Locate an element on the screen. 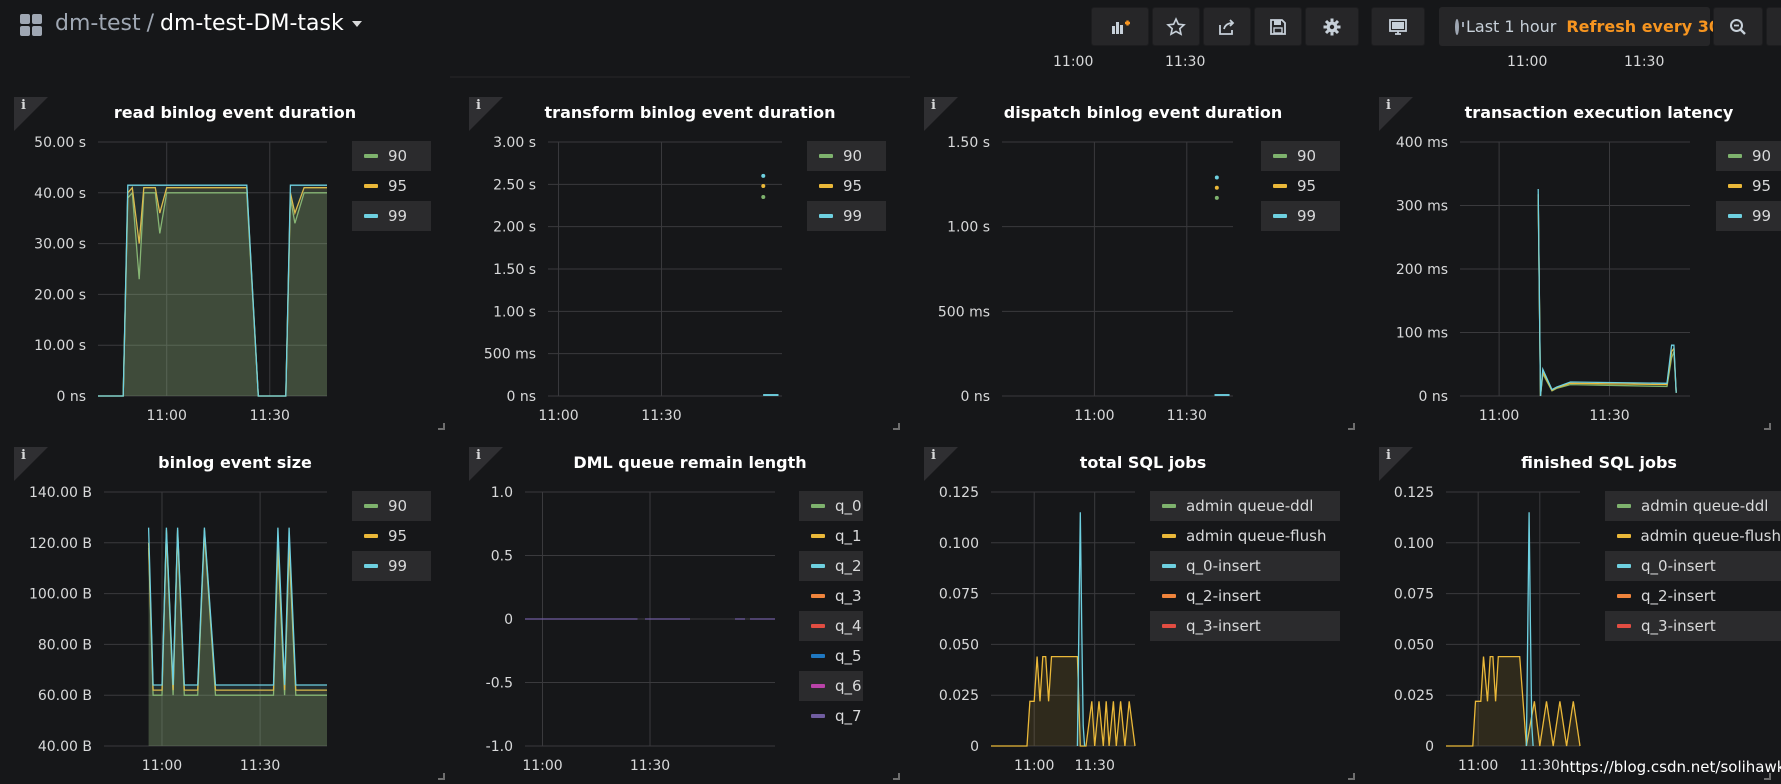 This screenshot has width=1781, height=784. graph-panel: i finished SQL jobs is located at coordinates (1570, 608).